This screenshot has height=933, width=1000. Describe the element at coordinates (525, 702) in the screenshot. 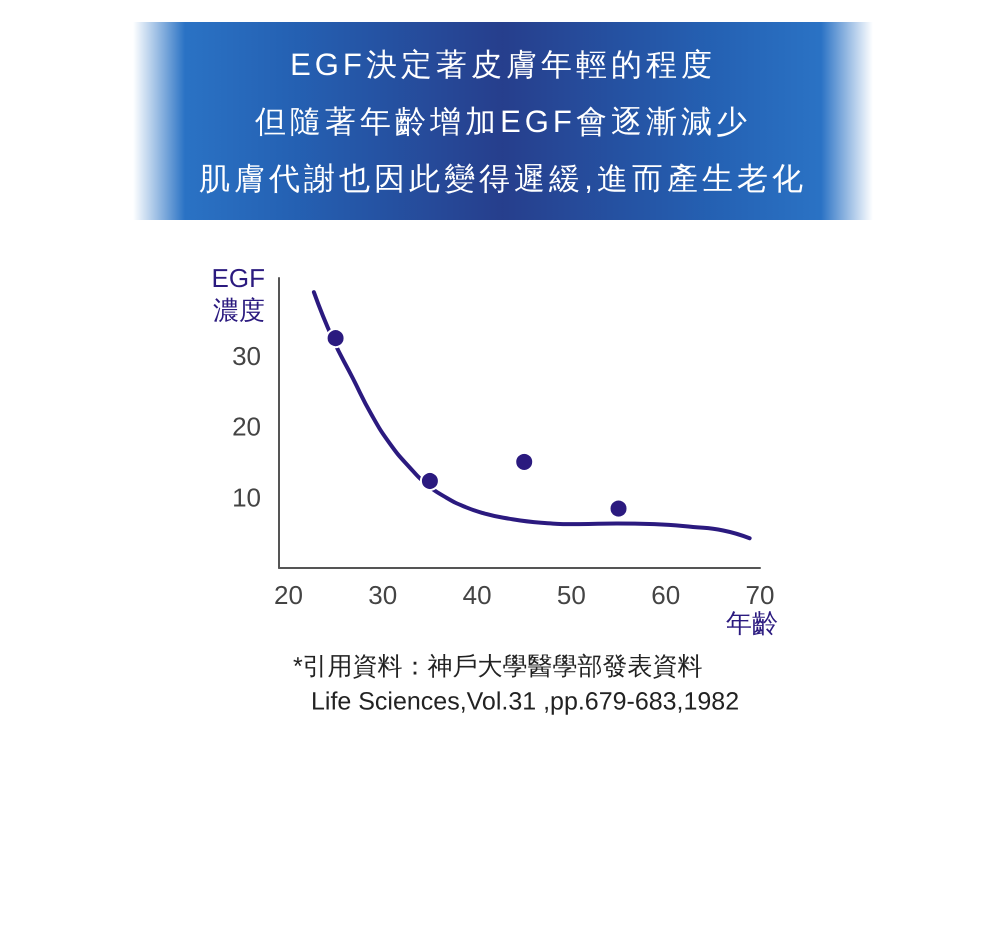

I see `text: Life Sciences,Vol.31 ,pp.679-683,1982` at that location.